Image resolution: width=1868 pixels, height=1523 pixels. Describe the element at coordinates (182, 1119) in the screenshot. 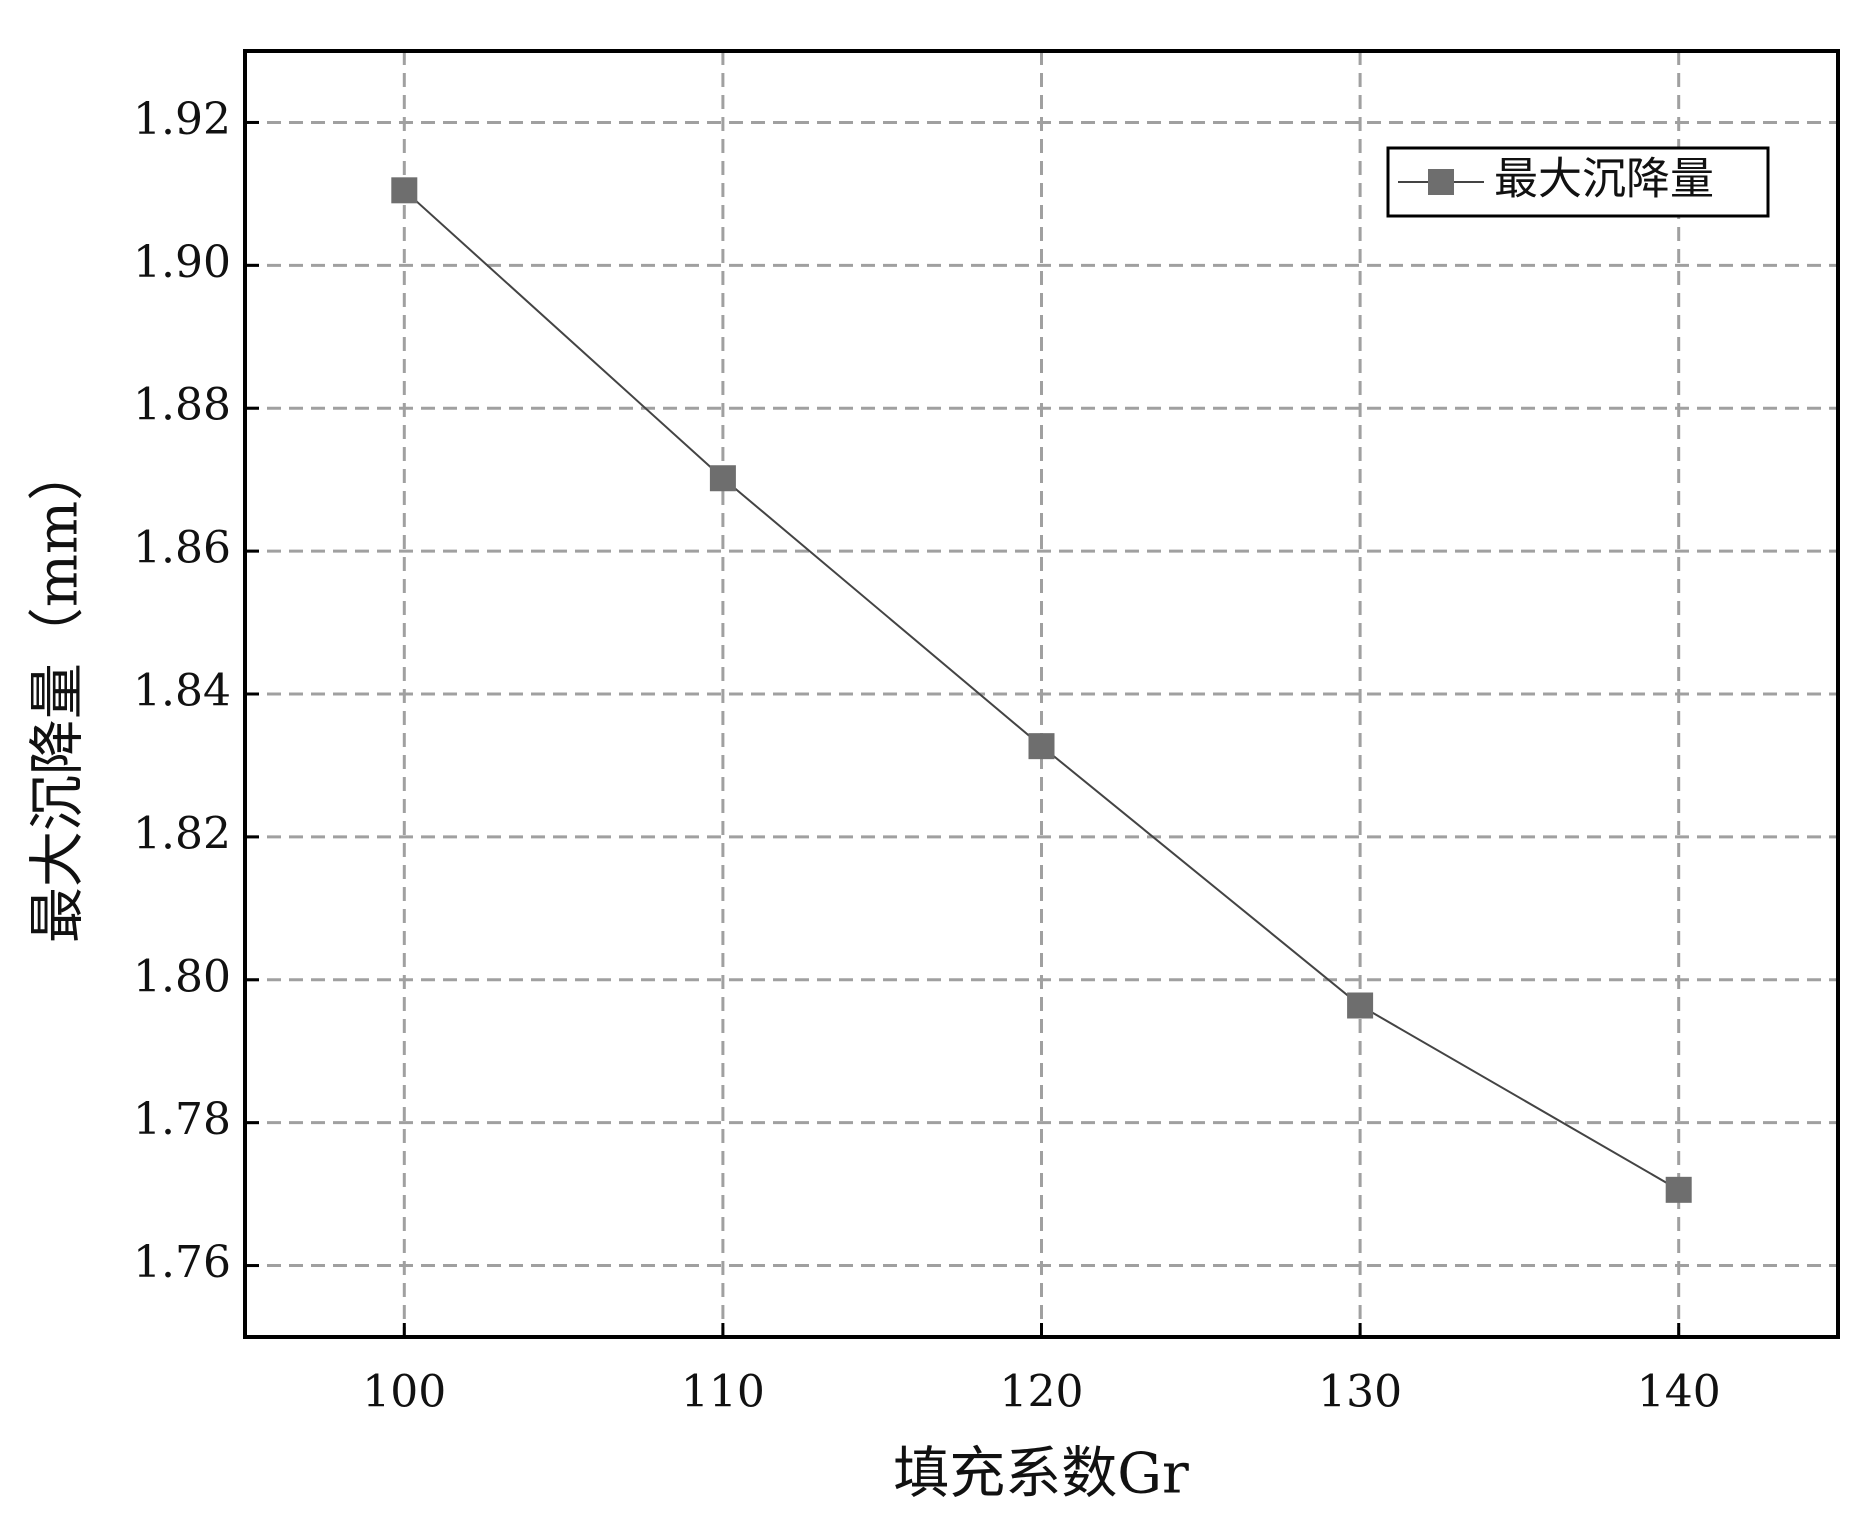

I see `y-tick-label: 1.78` at that location.